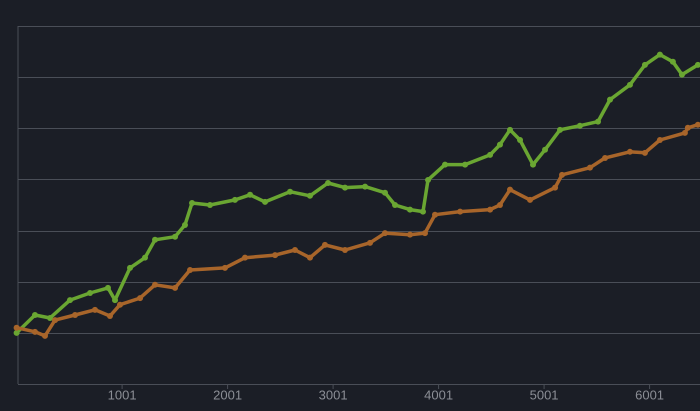 This screenshot has height=411, width=700. What do you see at coordinates (227, 394) in the screenshot?
I see `x-tick-label: 2001` at bounding box center [227, 394].